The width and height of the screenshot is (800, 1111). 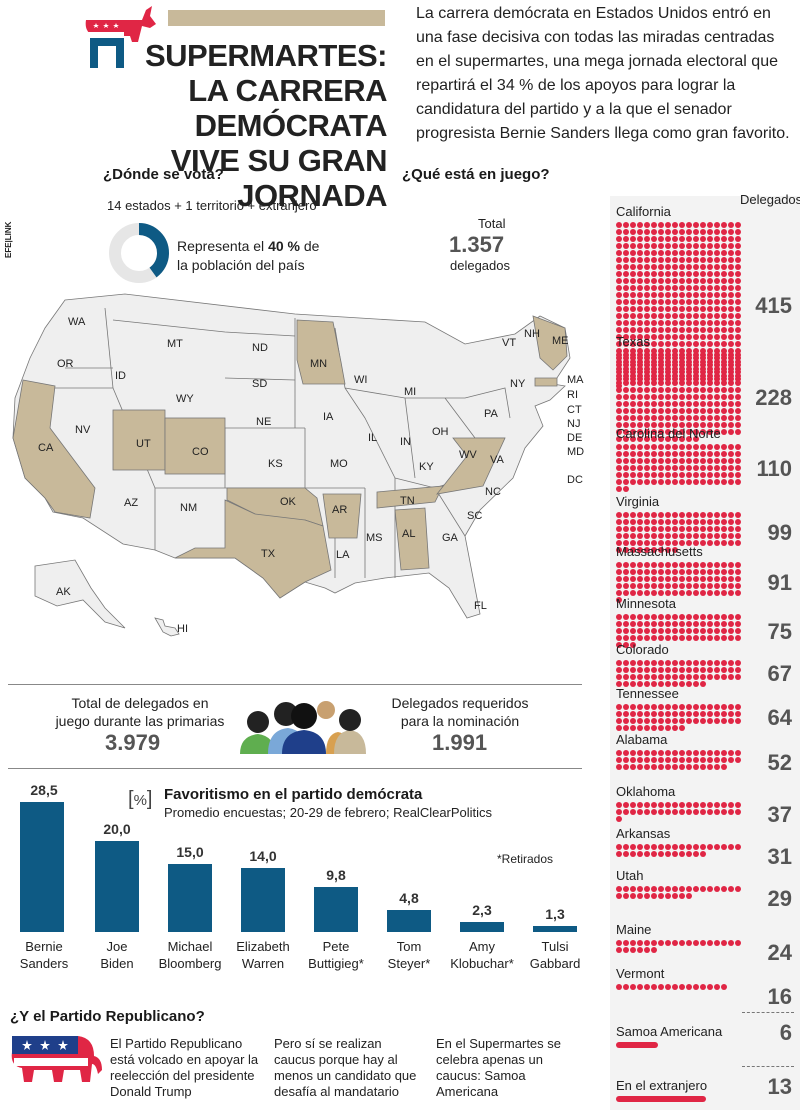 I want to click on map-label: IL, so click(x=373, y=438).